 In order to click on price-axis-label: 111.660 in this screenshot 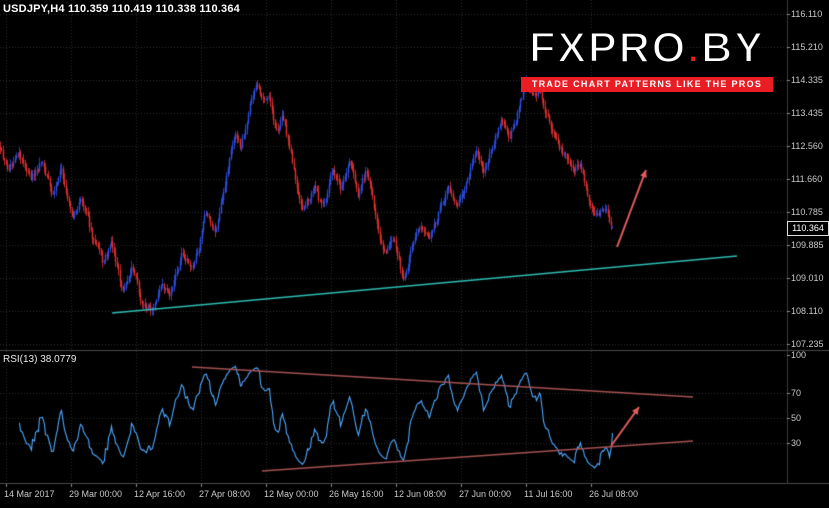, I will do `click(807, 179)`.